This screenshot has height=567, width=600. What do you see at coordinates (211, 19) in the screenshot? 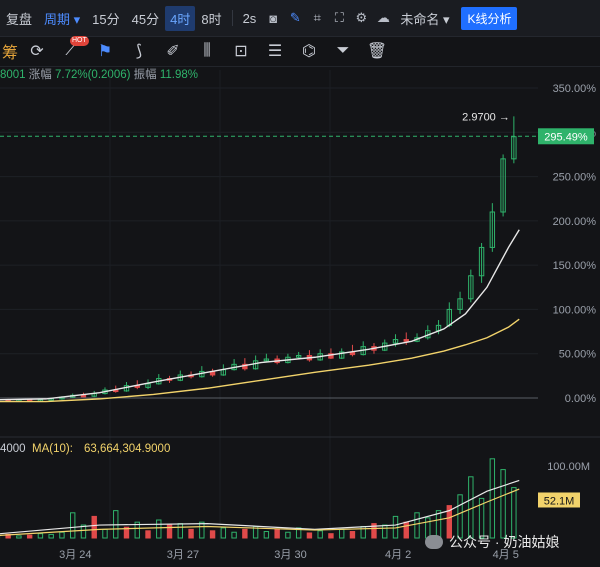
I see `interval-8h: 8时` at bounding box center [211, 19].